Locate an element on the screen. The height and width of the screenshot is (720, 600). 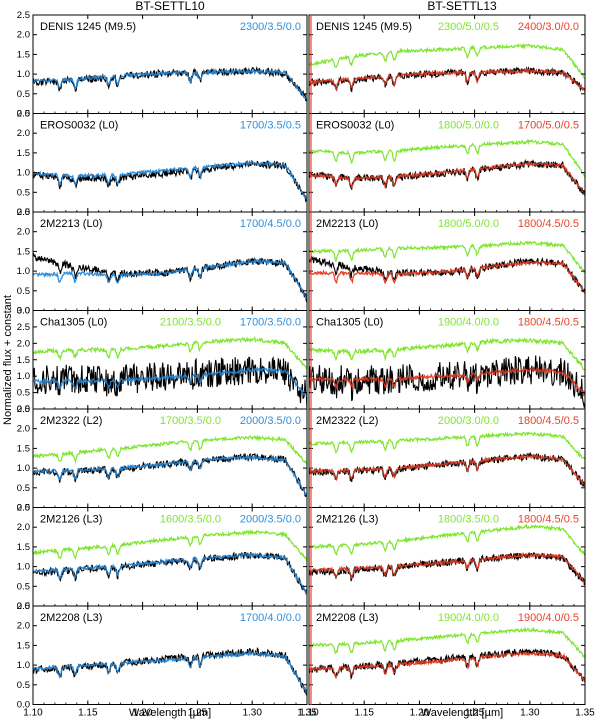
model-label: 1700/3.5/0.5 is located at coordinates (270, 126).